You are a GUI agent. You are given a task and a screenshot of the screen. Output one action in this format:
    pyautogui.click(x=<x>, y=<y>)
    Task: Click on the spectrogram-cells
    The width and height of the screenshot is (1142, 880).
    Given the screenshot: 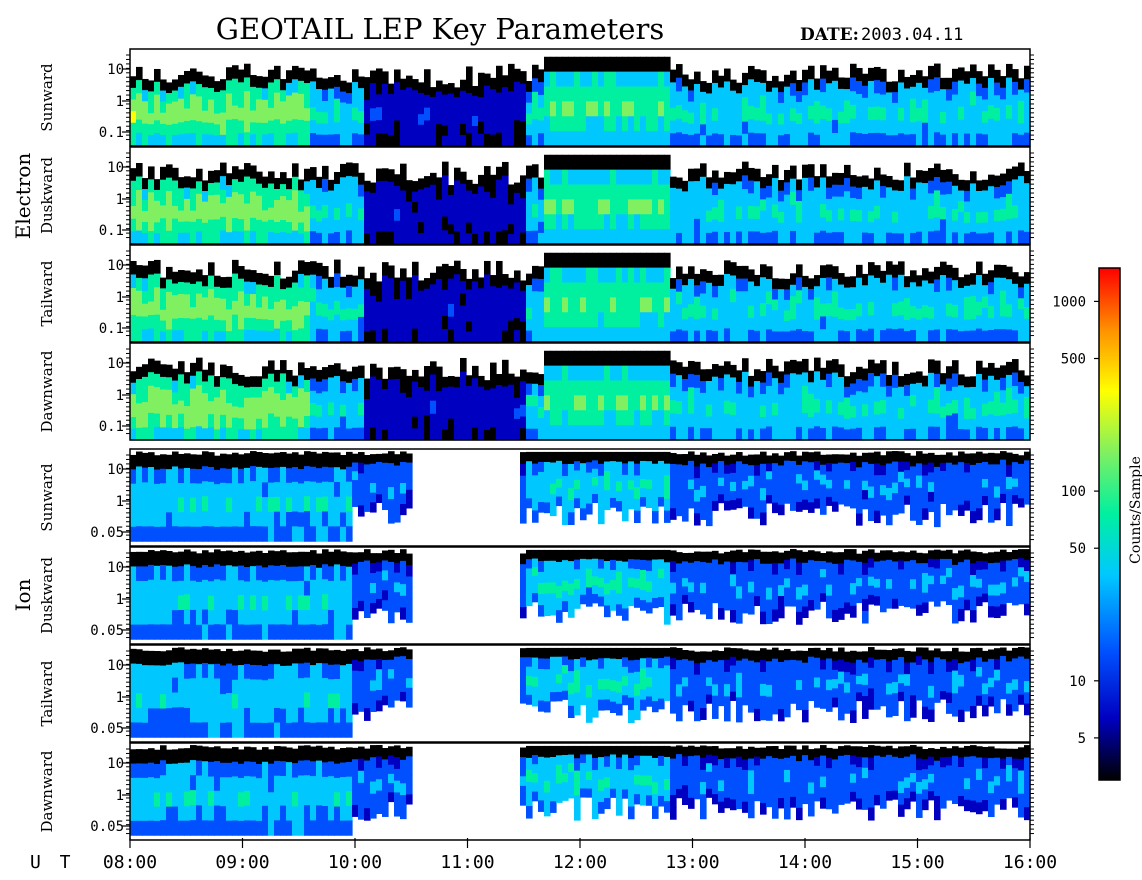 What is the action you would take?
    pyautogui.click(x=580, y=395)
    